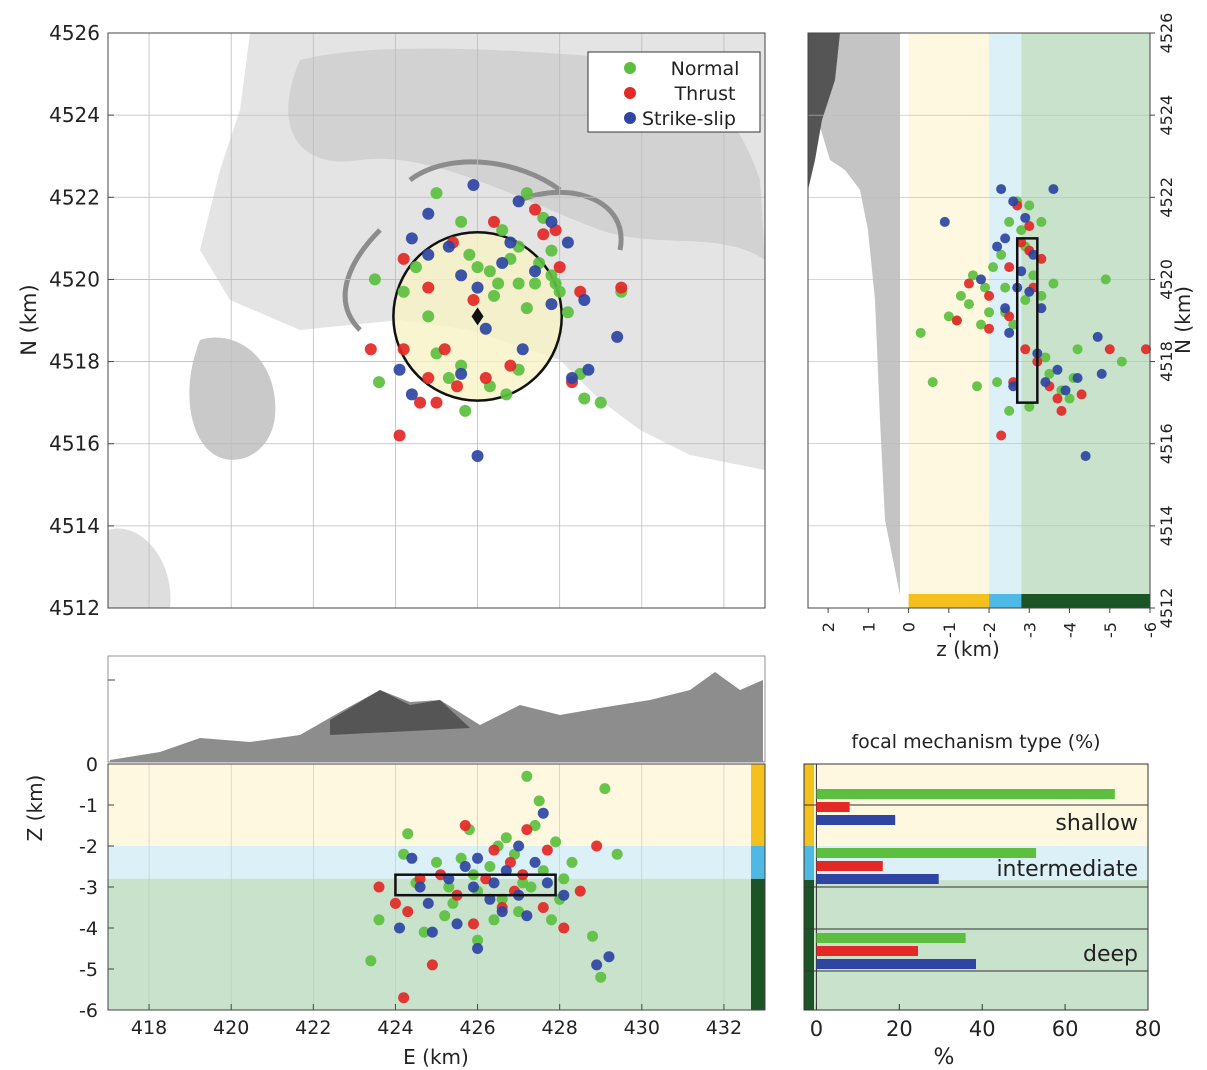 The width and height of the screenshot is (1207, 1070). Describe the element at coordinates (758, 805) in the screenshot. I see `ed-zone-bar-shallow` at that location.